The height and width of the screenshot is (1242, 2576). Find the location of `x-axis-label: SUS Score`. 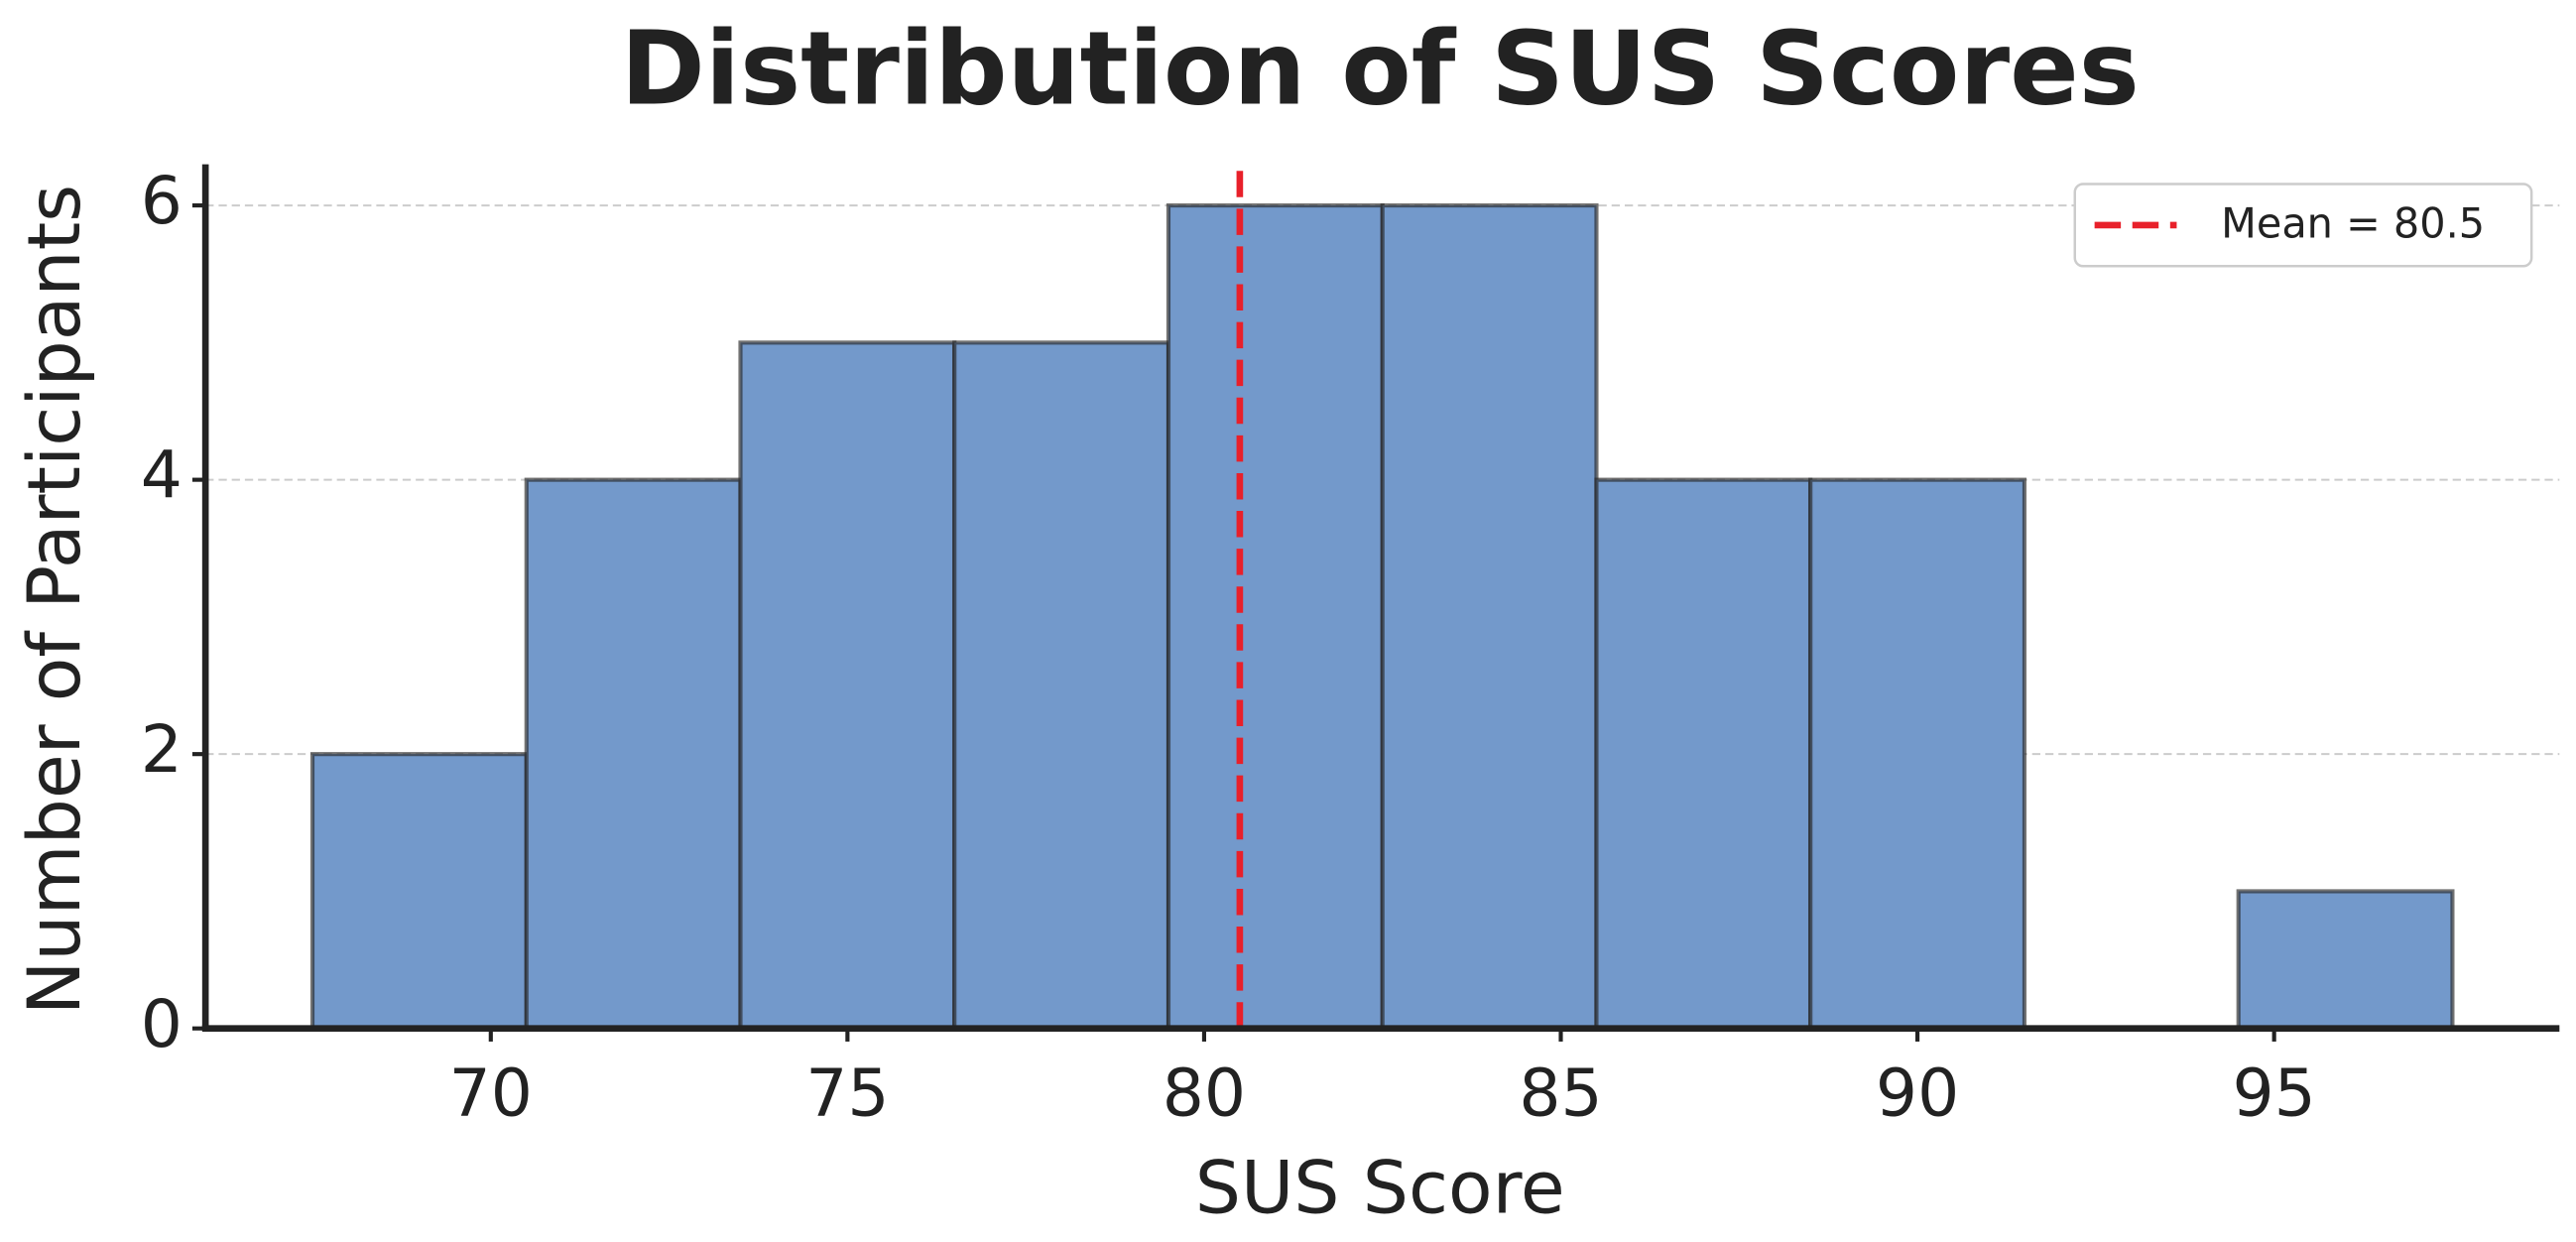

x-axis-label: SUS Score is located at coordinates (1380, 1188).